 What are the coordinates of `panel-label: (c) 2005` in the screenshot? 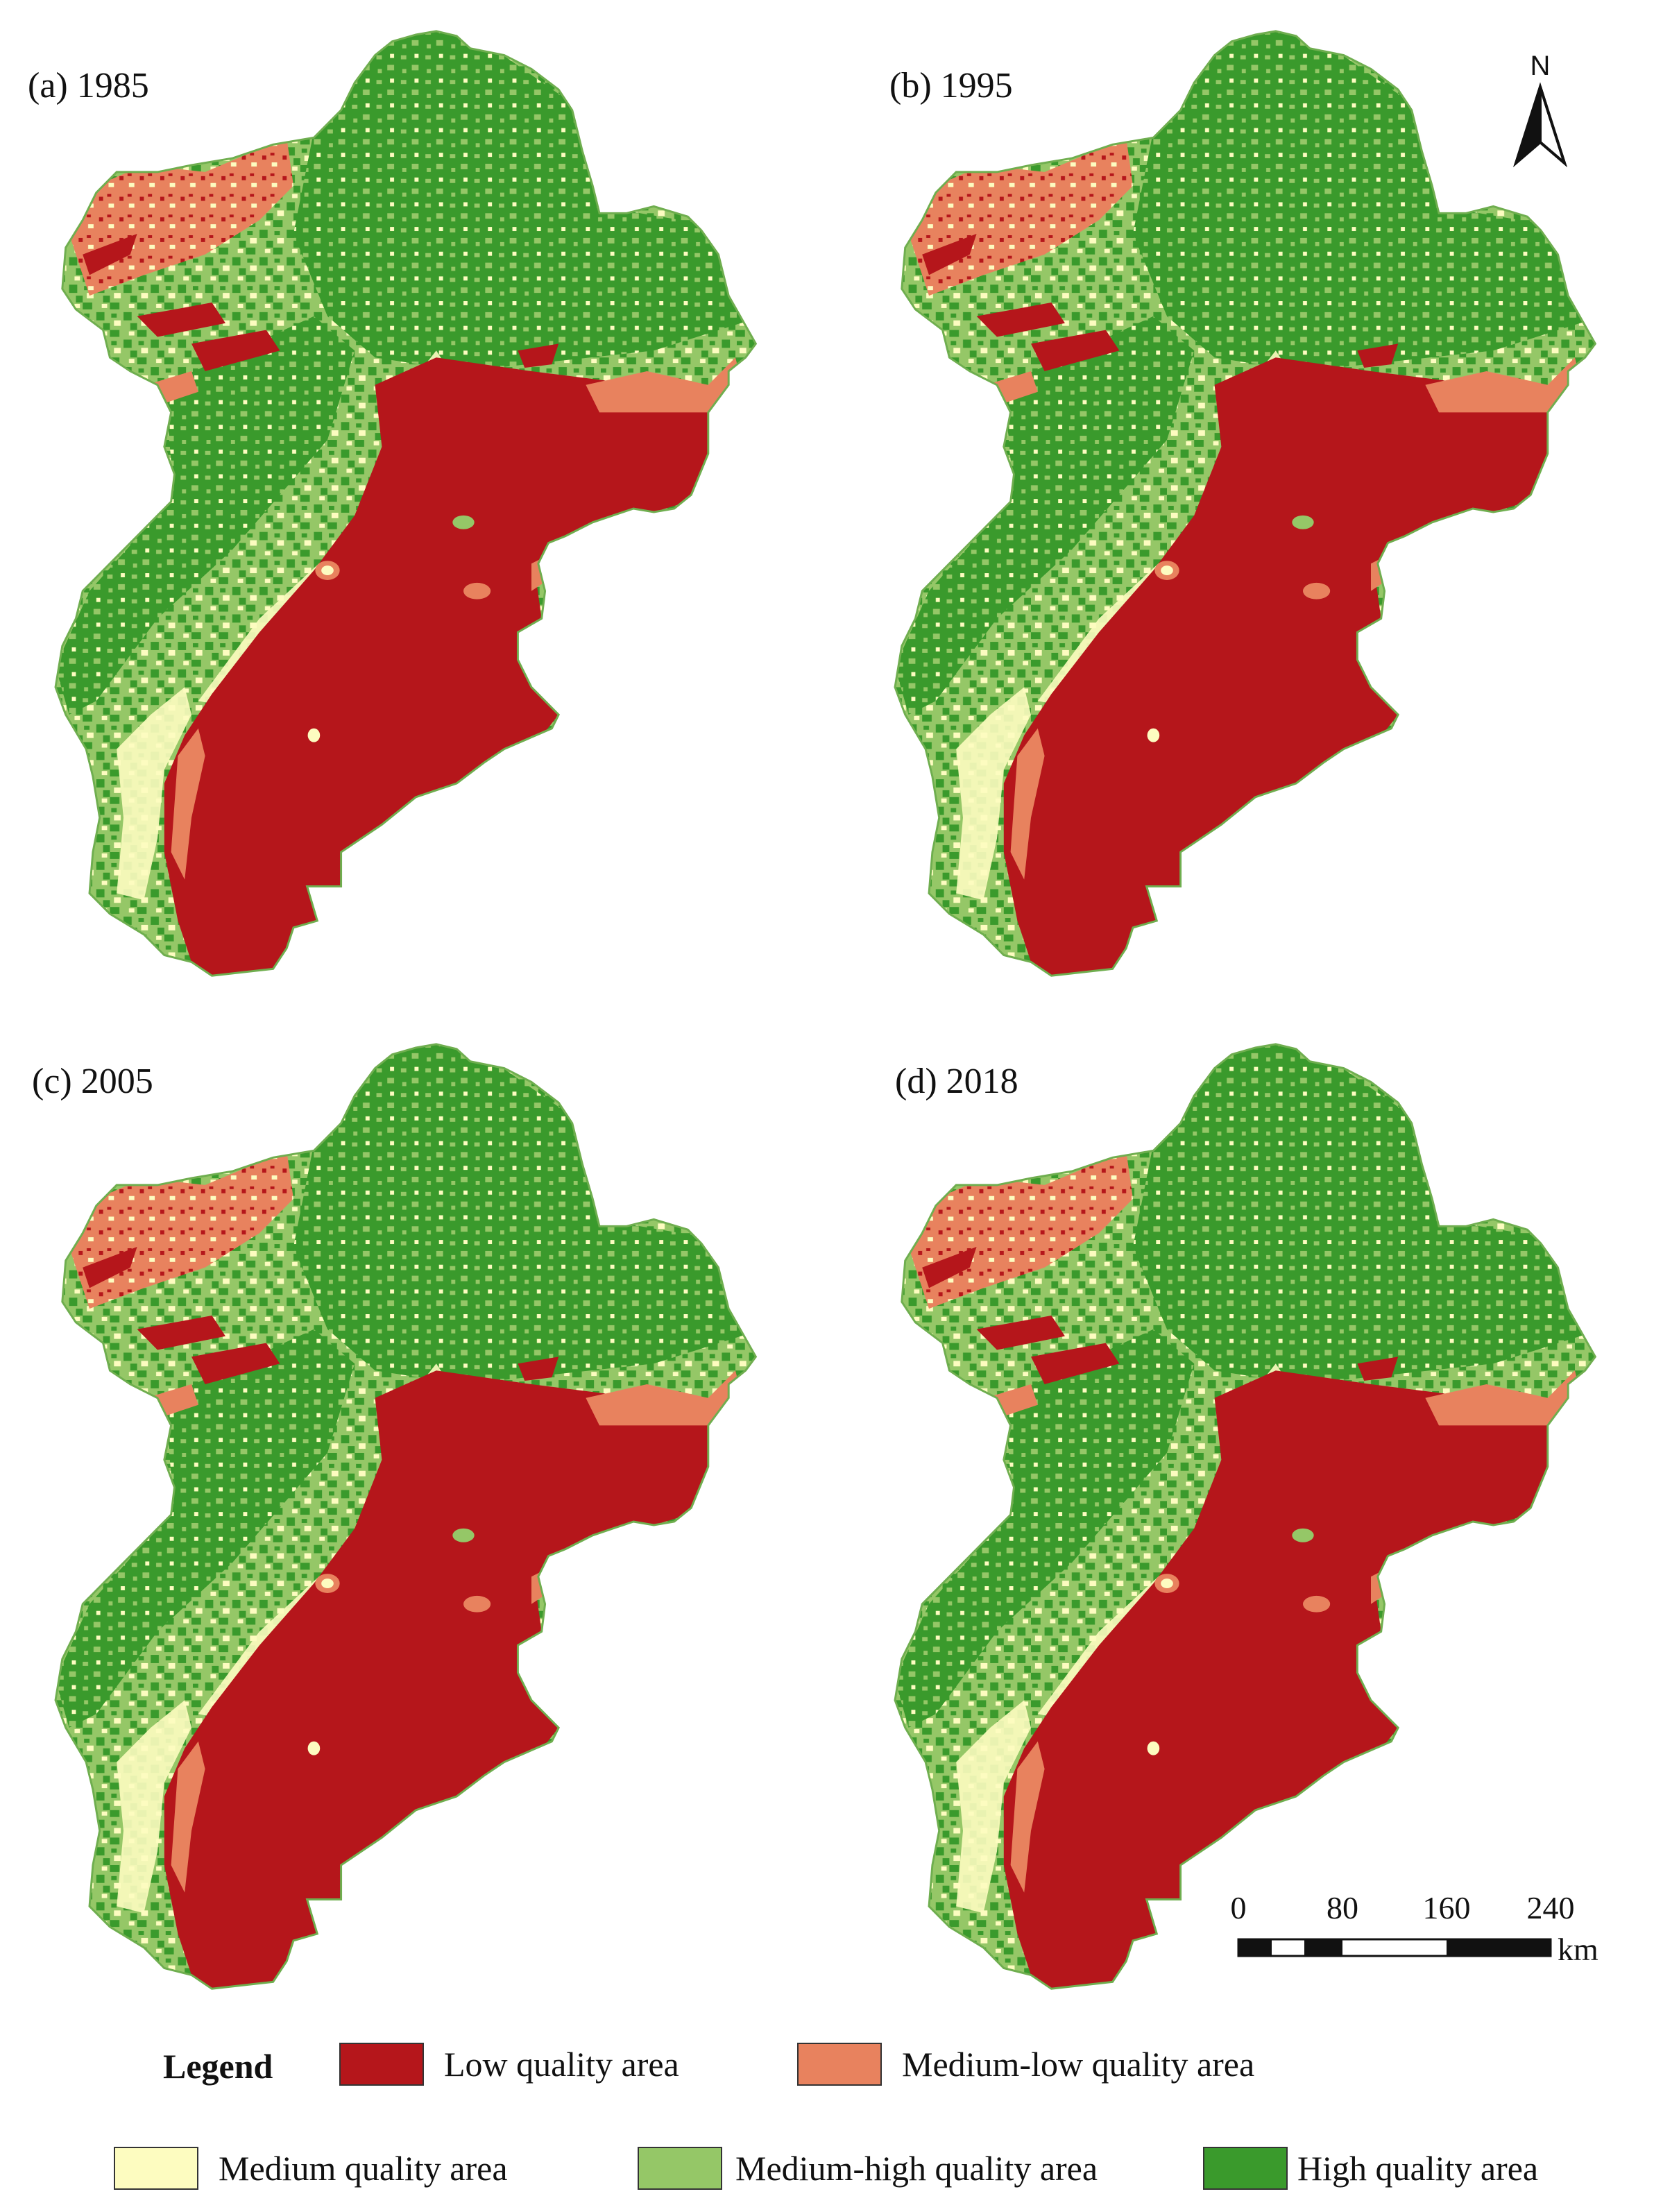 It's located at (92, 1081).